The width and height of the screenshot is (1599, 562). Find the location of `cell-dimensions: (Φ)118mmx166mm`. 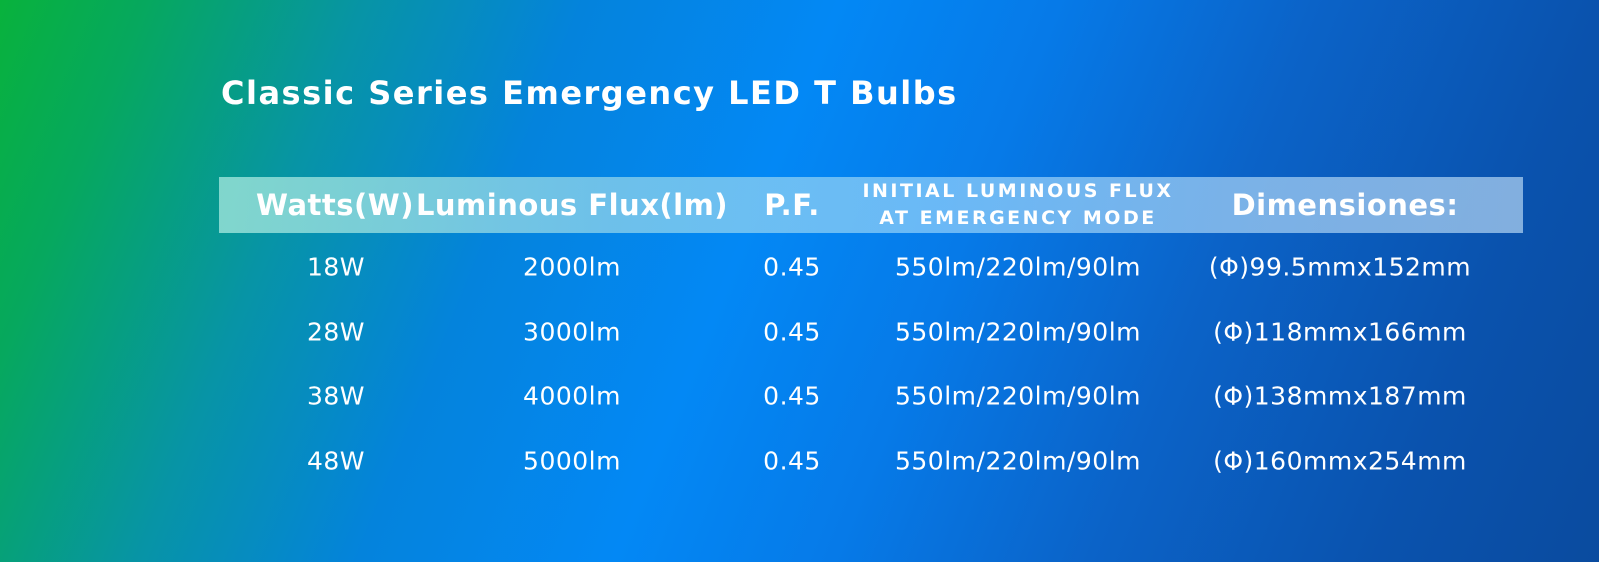

cell-dimensions: (Φ)118mmx166mm is located at coordinates (1340, 332).